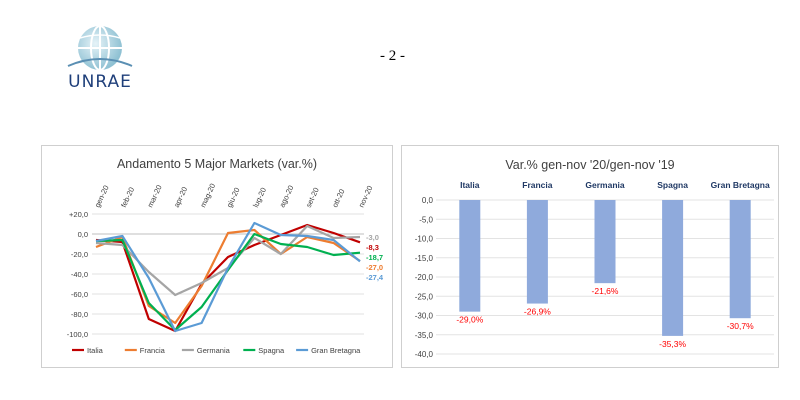 The width and height of the screenshot is (800, 400). Describe the element at coordinates (77, 334) in the screenshot. I see `y-tick-label: -100,0` at that location.